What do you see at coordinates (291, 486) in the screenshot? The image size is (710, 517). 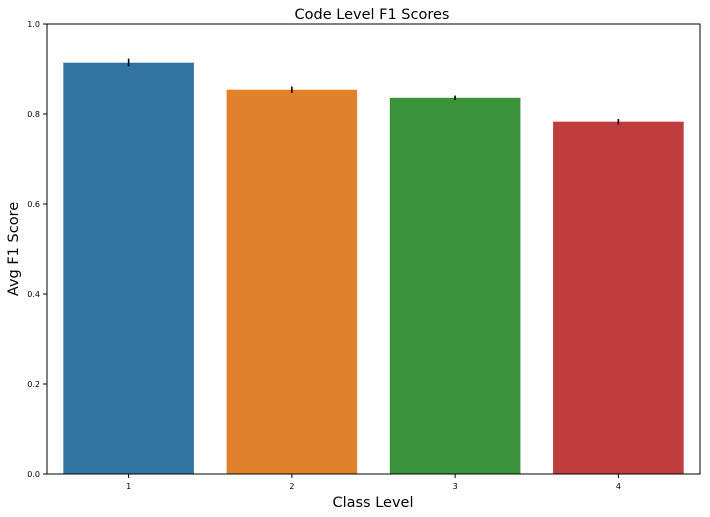 I see `x-tick-label-2: 2` at bounding box center [291, 486].